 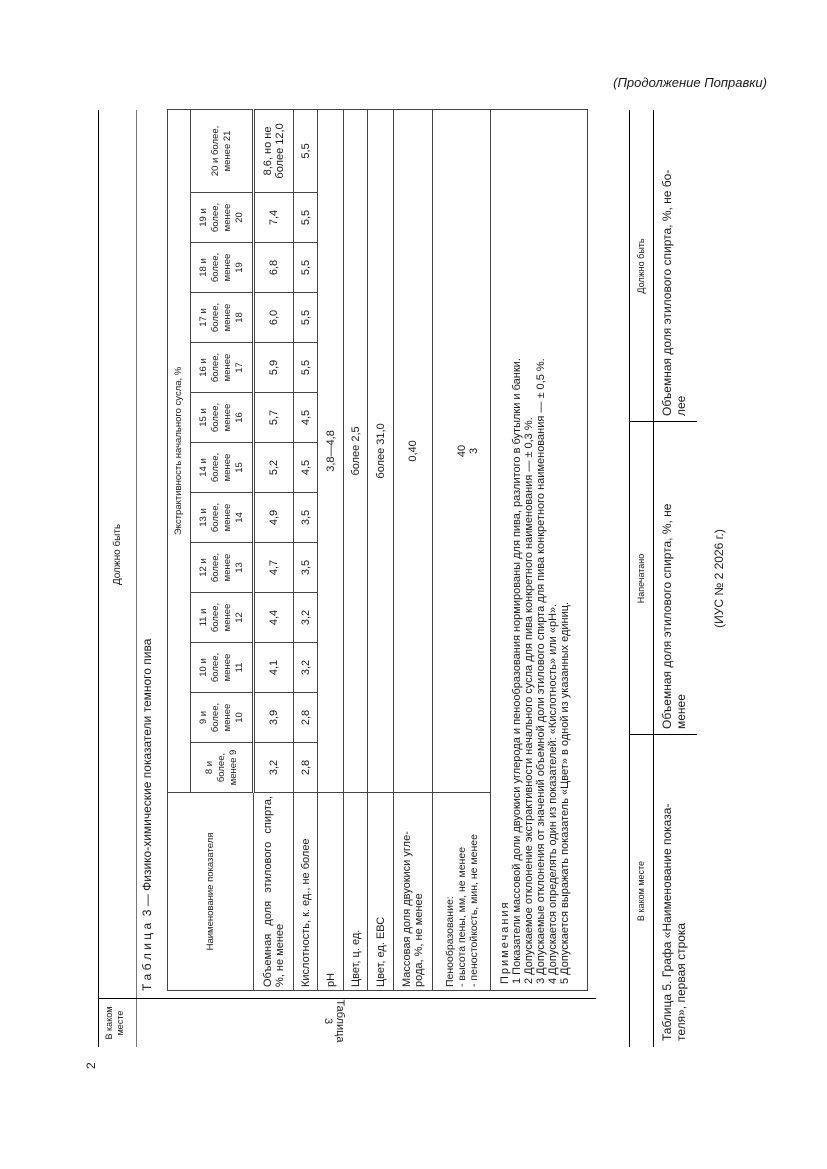 I want to click on cell: 5,9, so click(x=273, y=367).